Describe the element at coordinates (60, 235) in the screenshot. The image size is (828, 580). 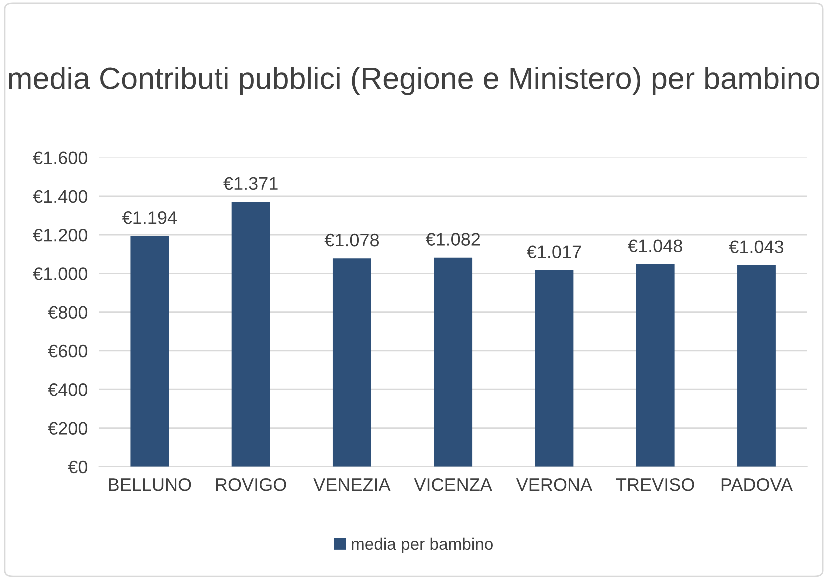
I see `y-tick-label: €1.200` at that location.